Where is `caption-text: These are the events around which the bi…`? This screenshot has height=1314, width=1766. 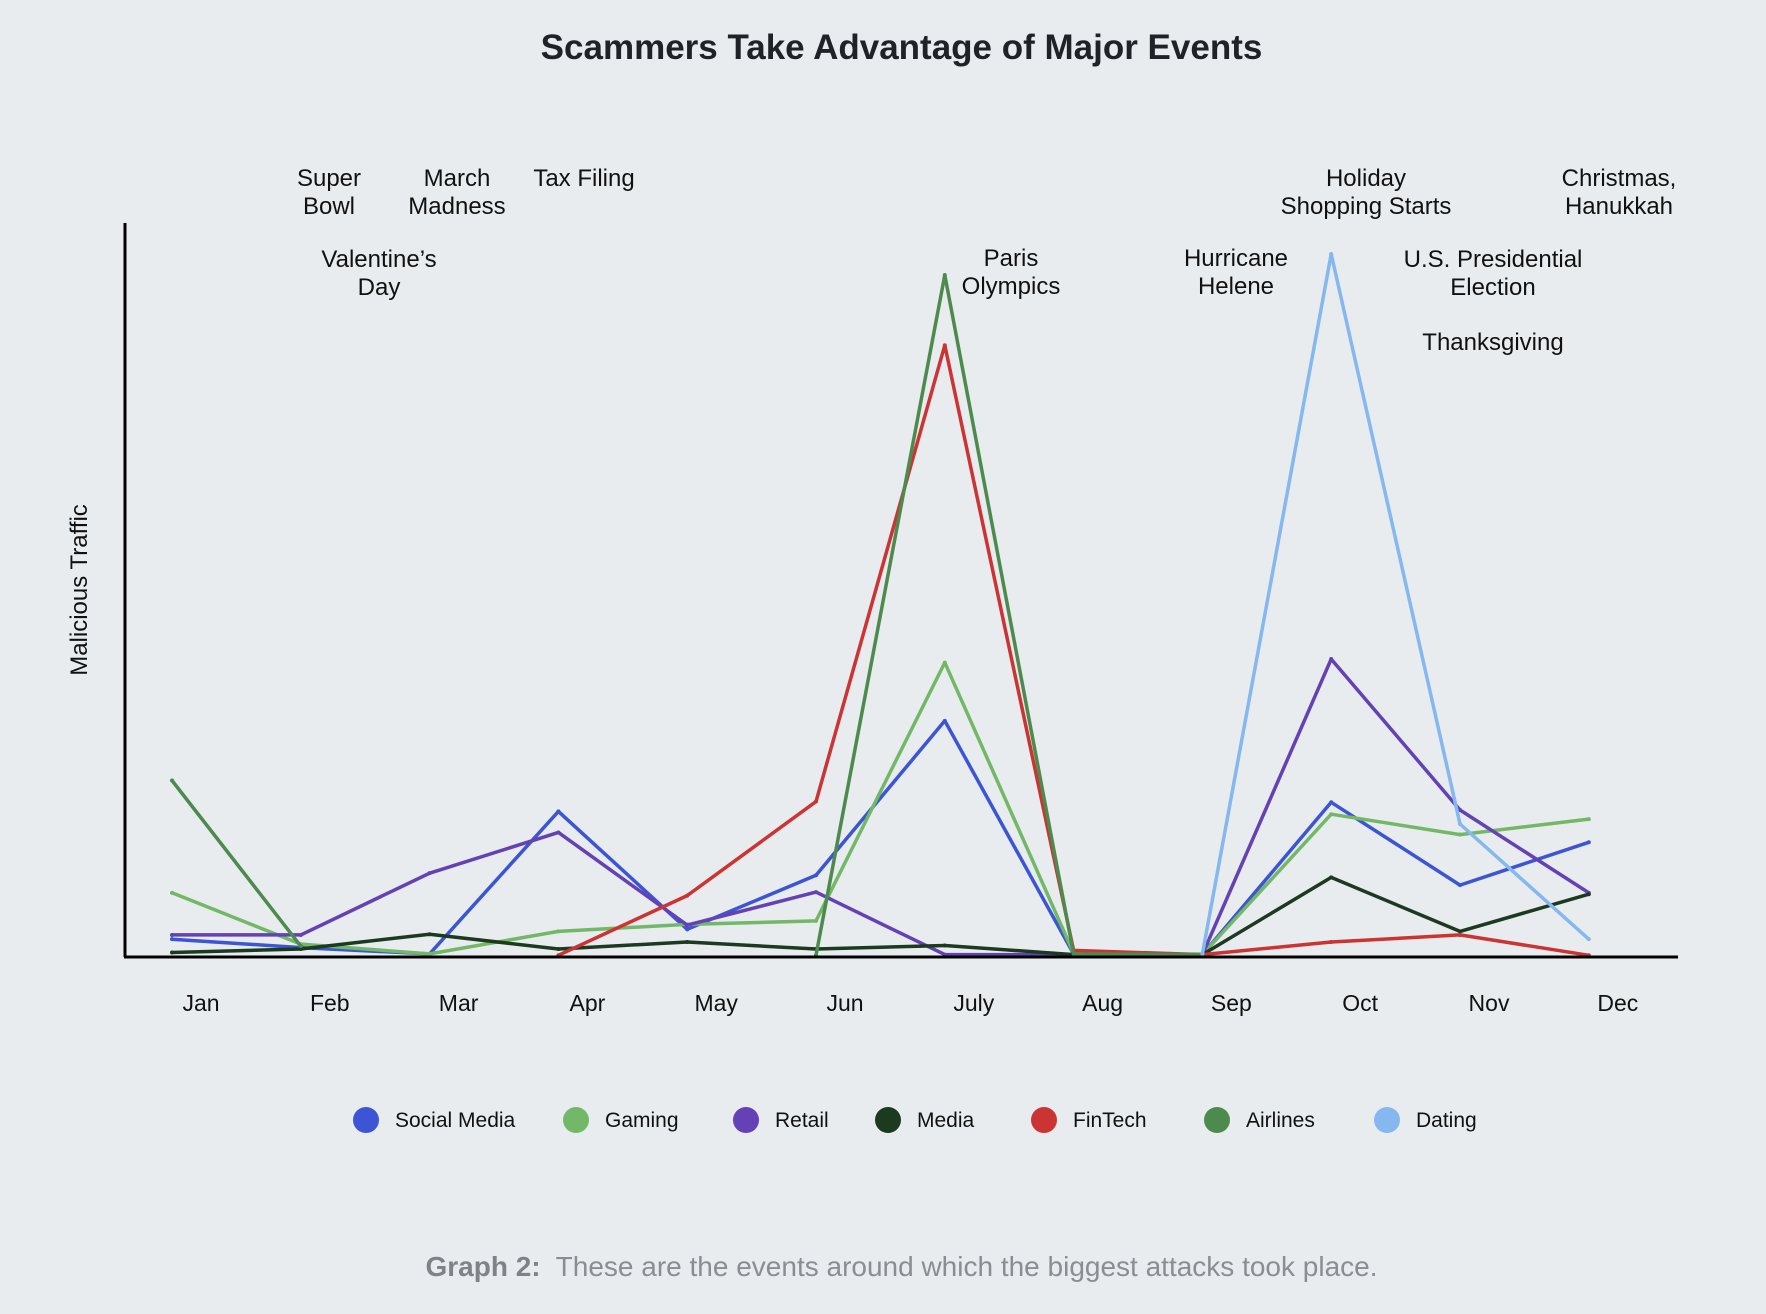
caption-text: These are the events around which the bi… is located at coordinates (966, 1266).